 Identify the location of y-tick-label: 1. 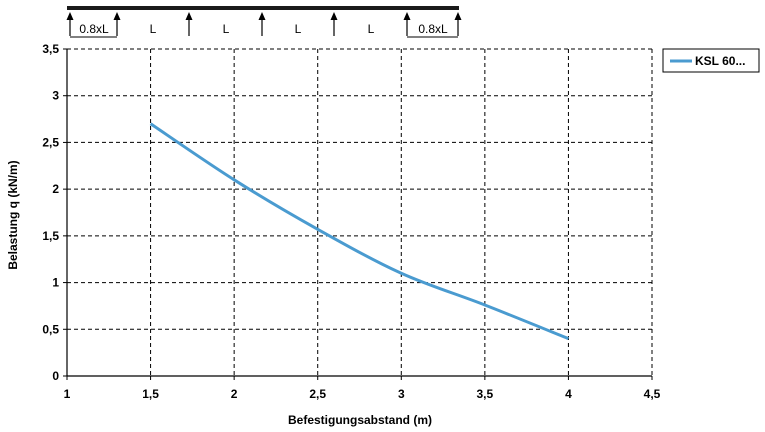
(55, 283).